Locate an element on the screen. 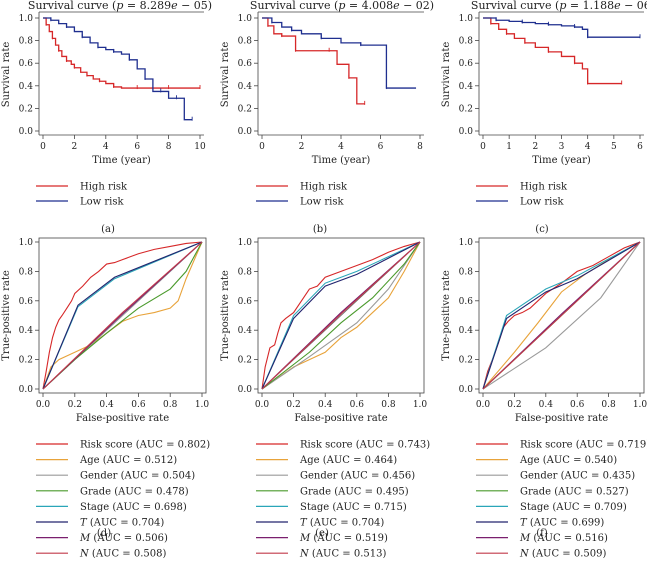 The height and width of the screenshot is (568, 647). title-part: e is located at coordinates (617, 6).